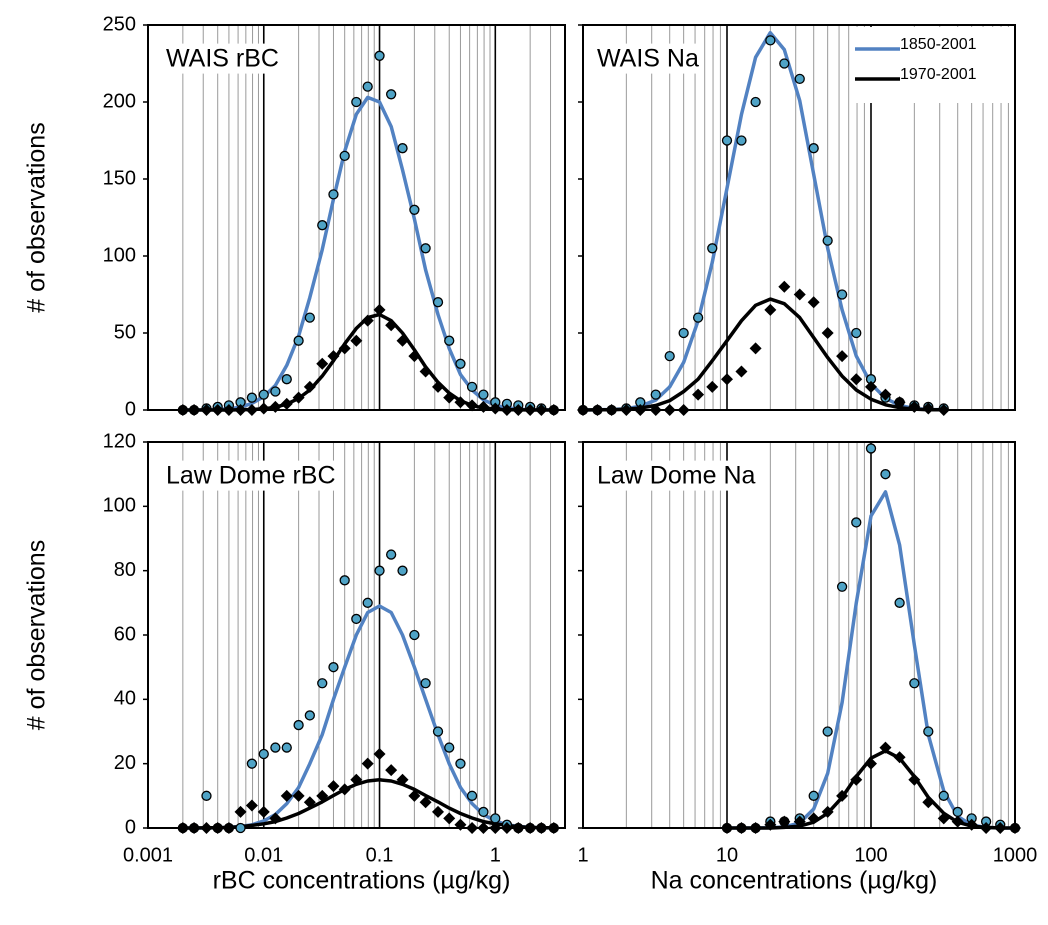 This screenshot has height=925, width=1048. Describe the element at coordinates (648, 59) in the screenshot. I see `panel-title: WAIS Na` at that location.